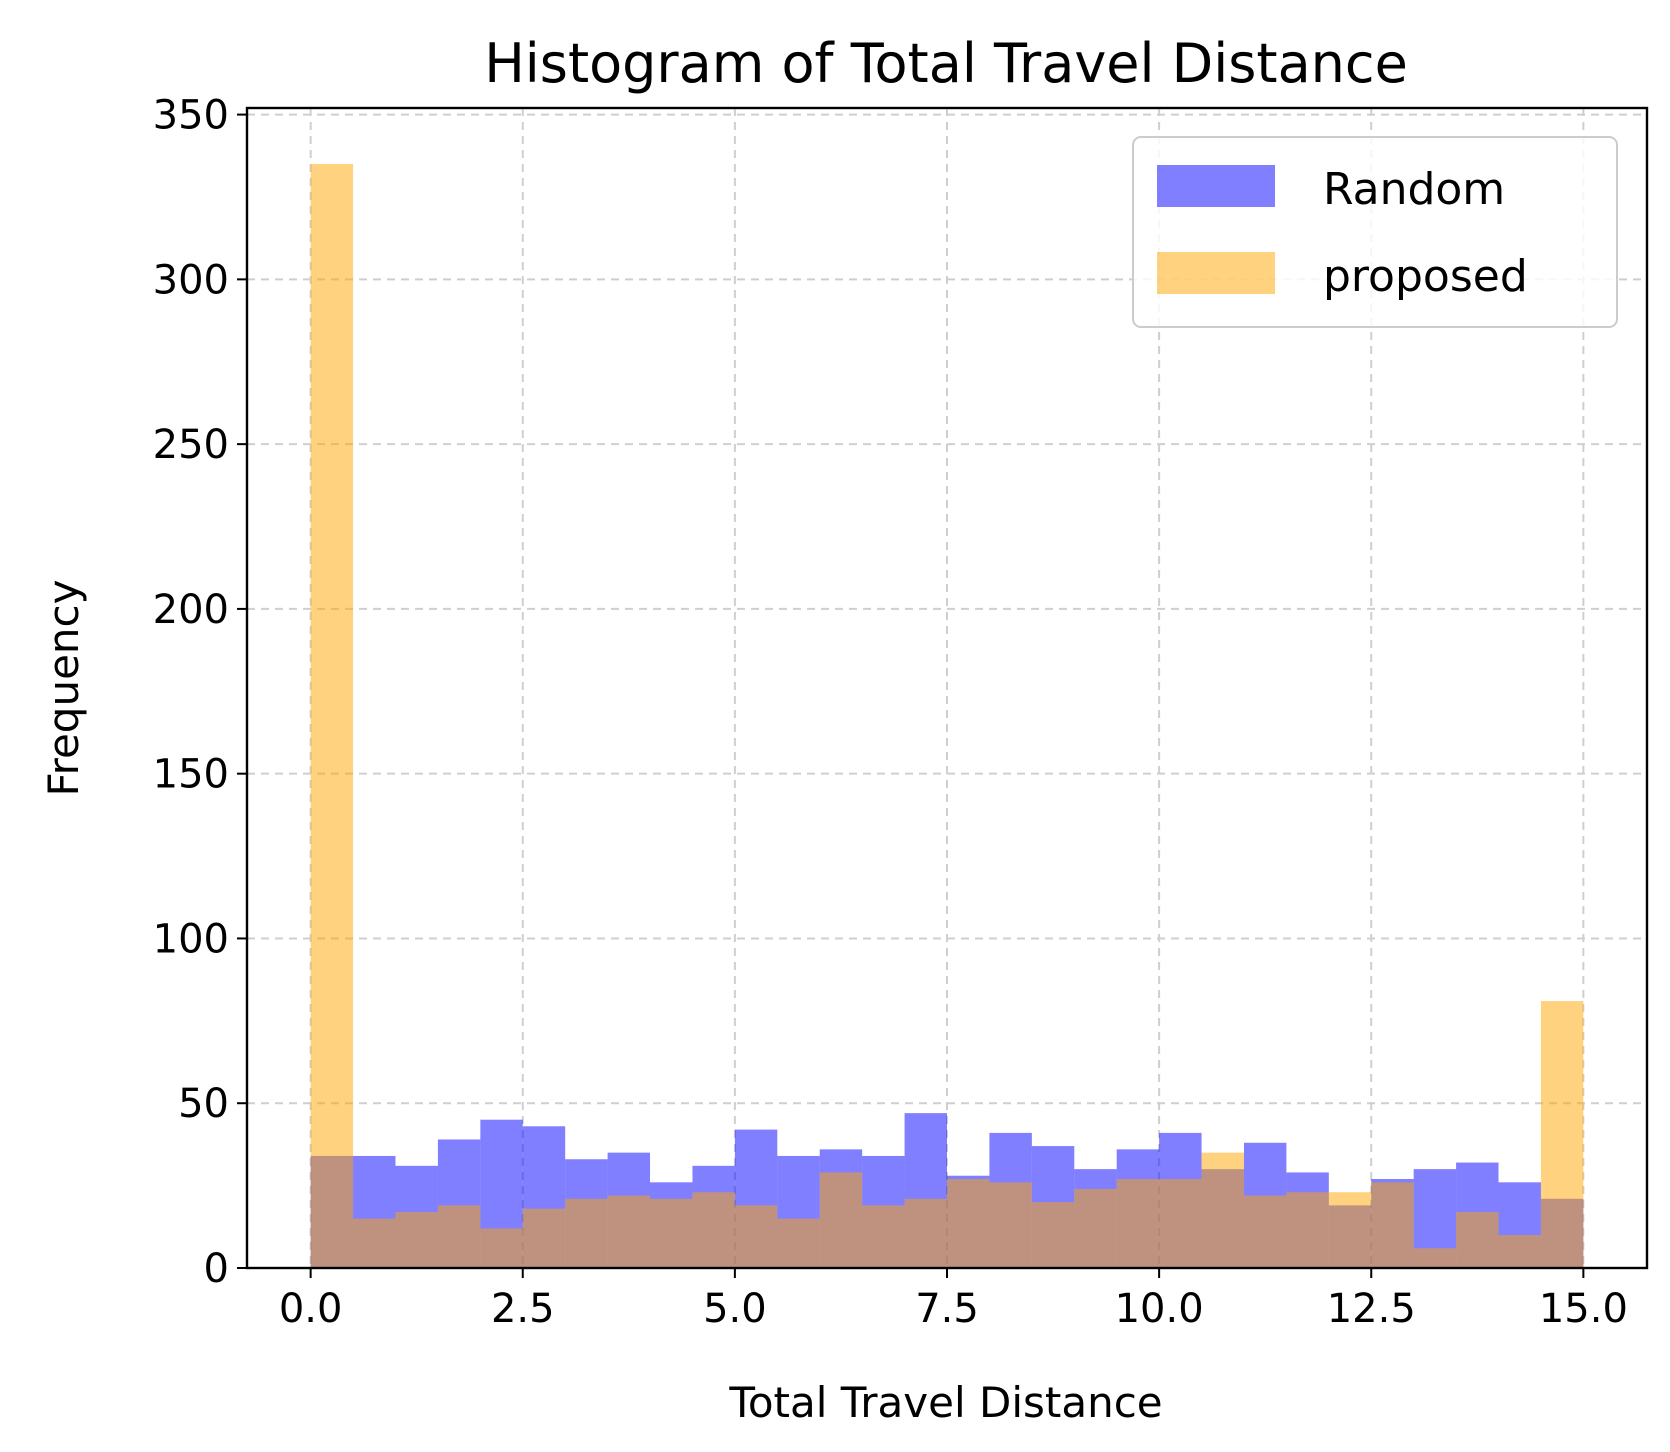 The height and width of the screenshot is (1452, 1670). I want to click on y-tick-label: 100, so click(191, 939).